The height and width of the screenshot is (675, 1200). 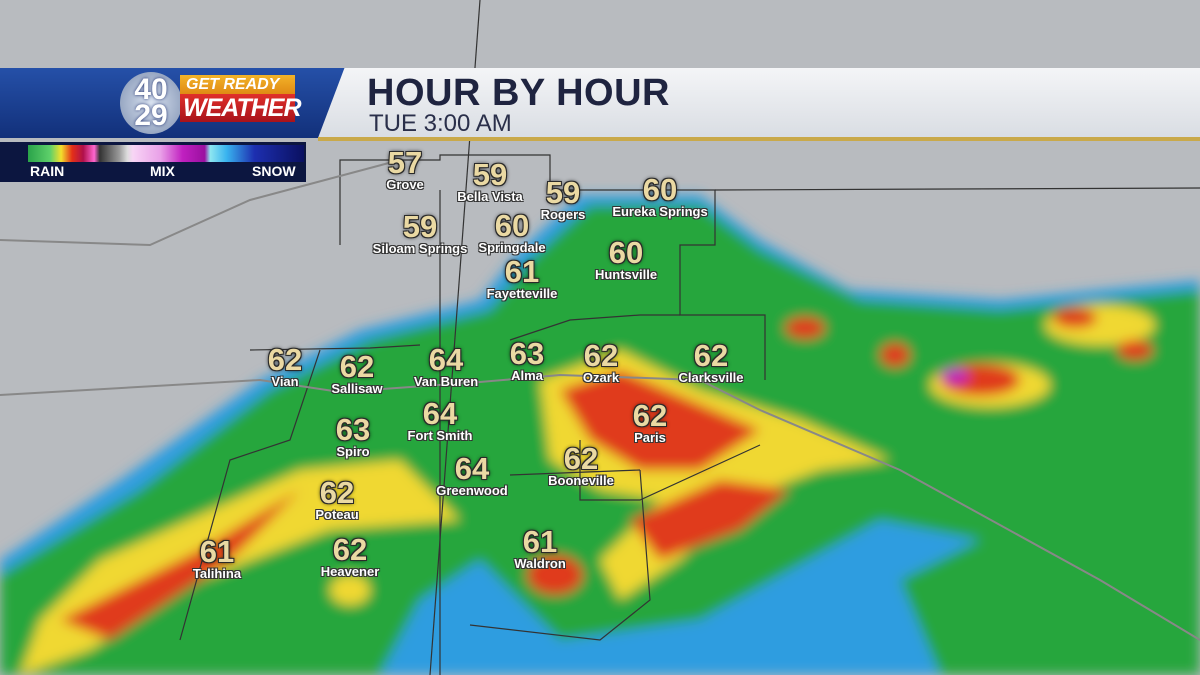 I want to click on city-label: 63 Alma, so click(x=527, y=359).